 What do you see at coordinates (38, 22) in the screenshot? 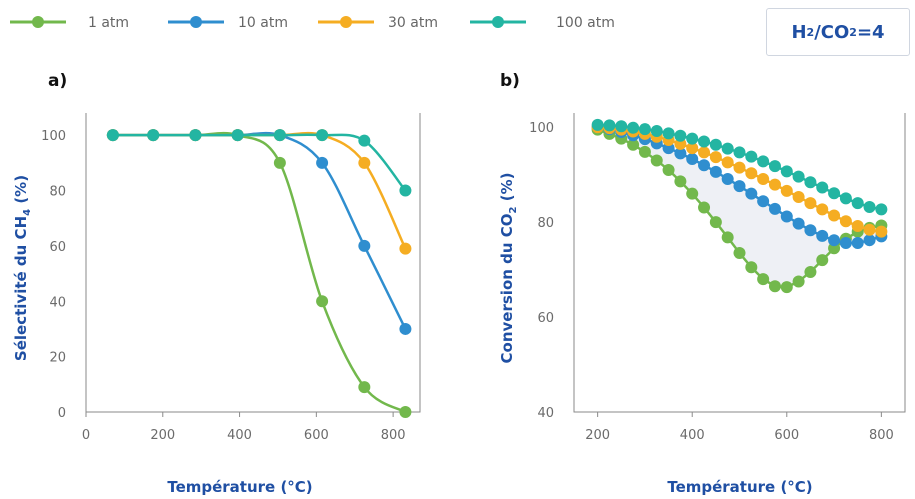
I see `legend-marker-1atm` at bounding box center [38, 22].